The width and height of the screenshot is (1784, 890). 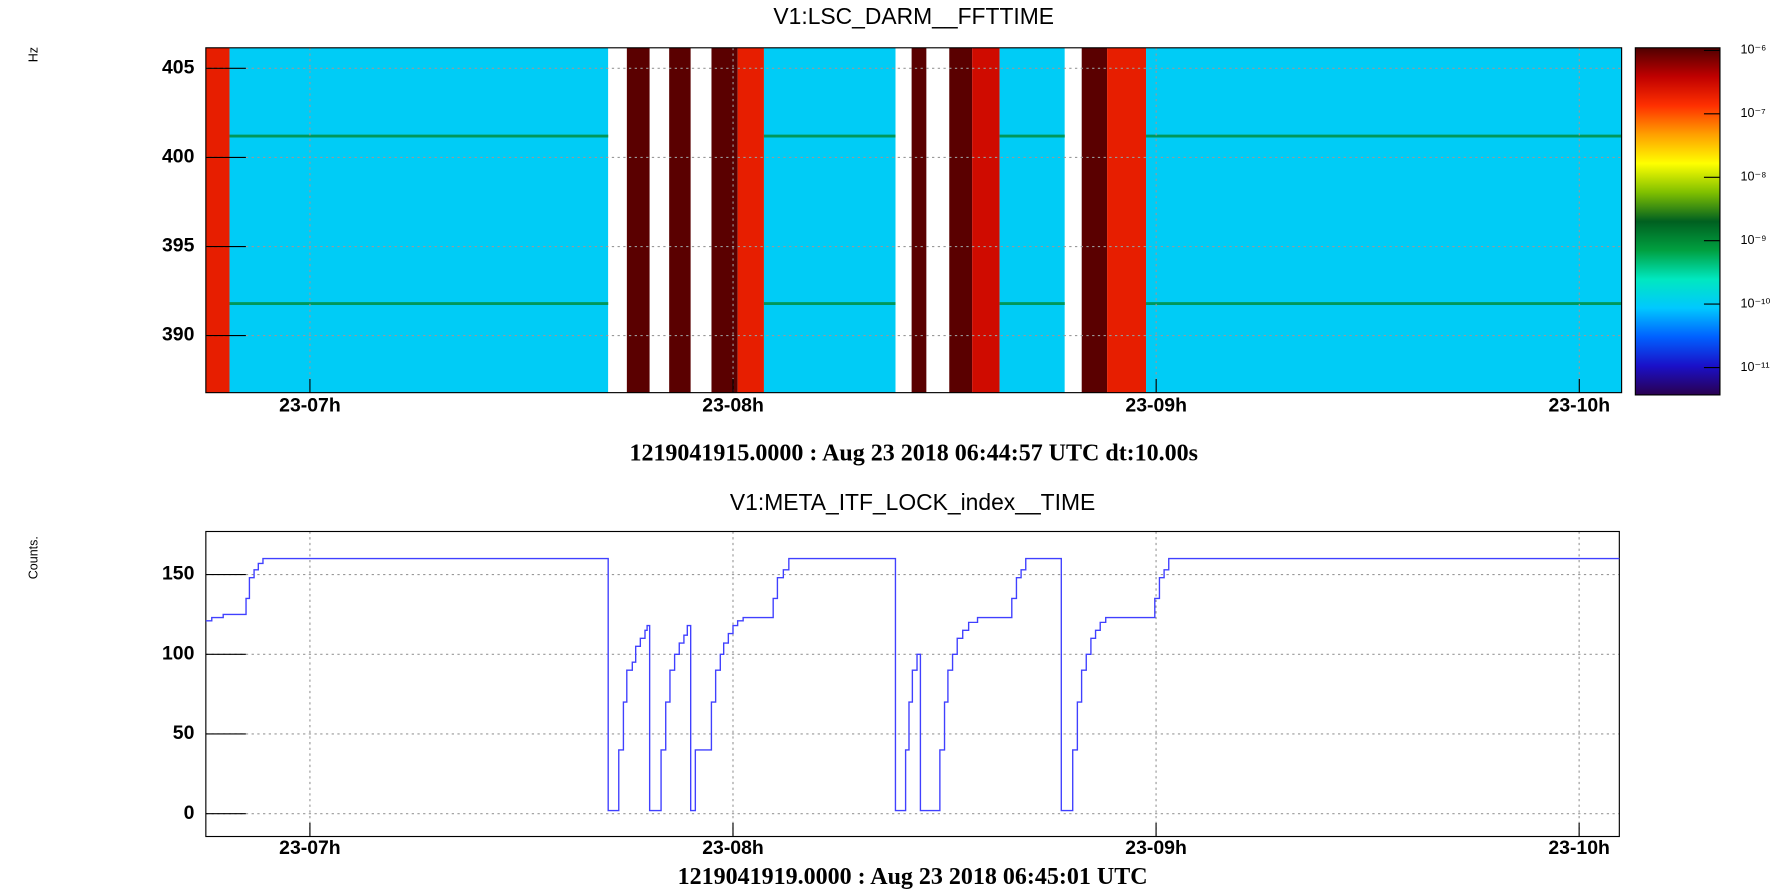 What do you see at coordinates (1754, 50) in the screenshot?
I see `colorbar-tick-label: 10⁻⁶` at bounding box center [1754, 50].